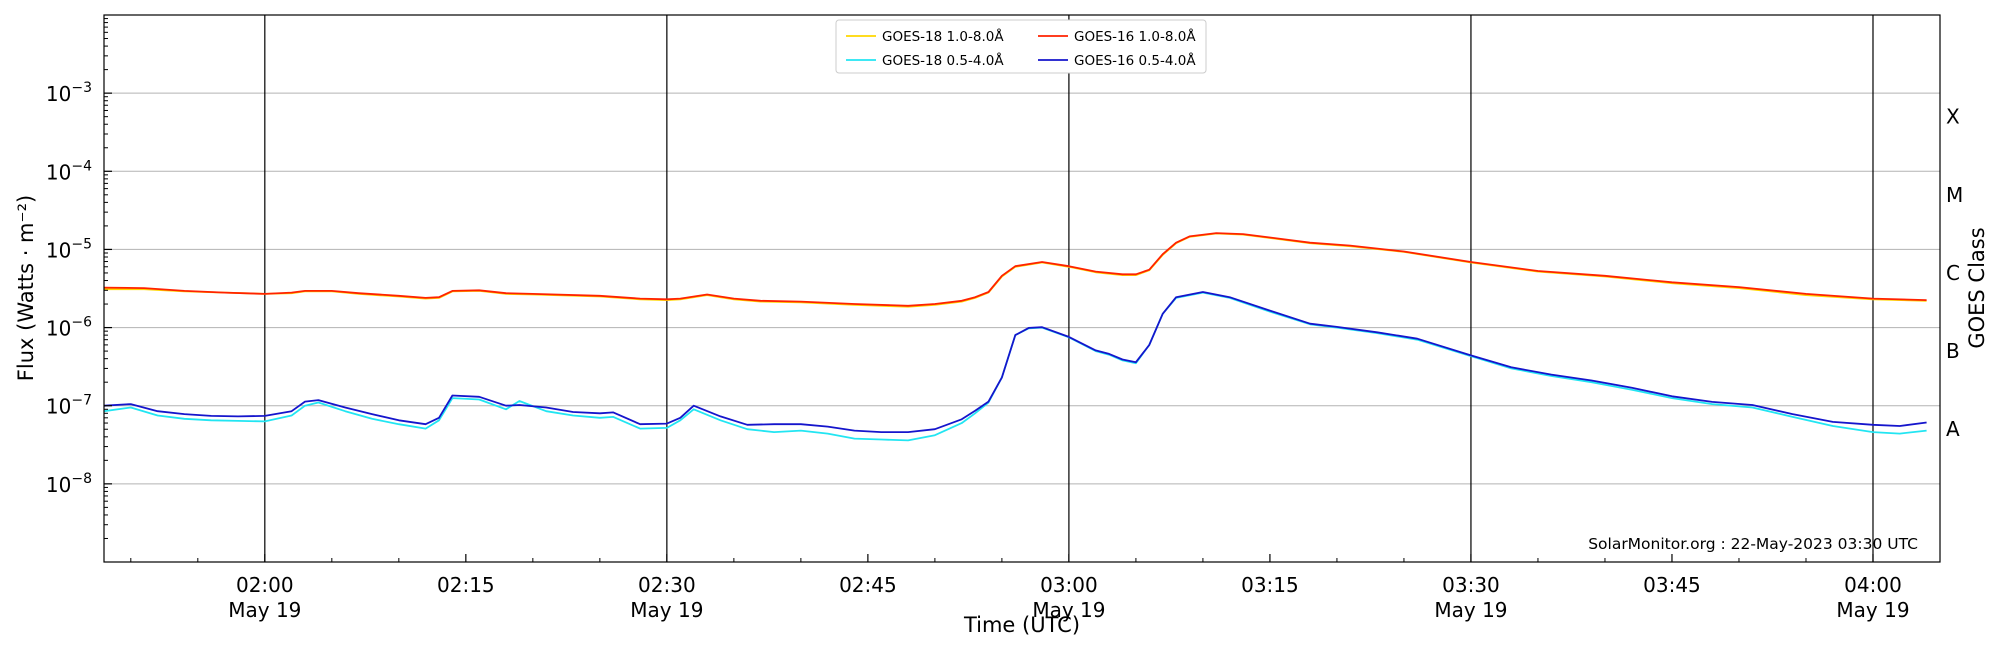  I want to click on y-tick-label: 10⁻⁴, so click(69, 171).